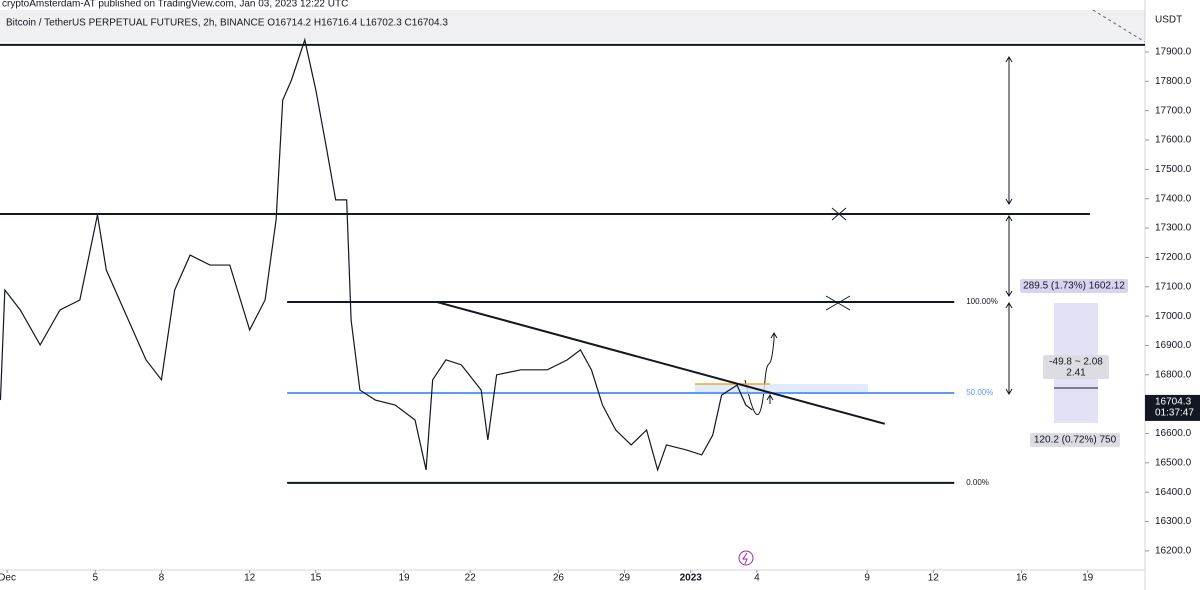 The width and height of the screenshot is (1200, 590). What do you see at coordinates (95, 578) in the screenshot?
I see `x-tick-label: 5` at bounding box center [95, 578].